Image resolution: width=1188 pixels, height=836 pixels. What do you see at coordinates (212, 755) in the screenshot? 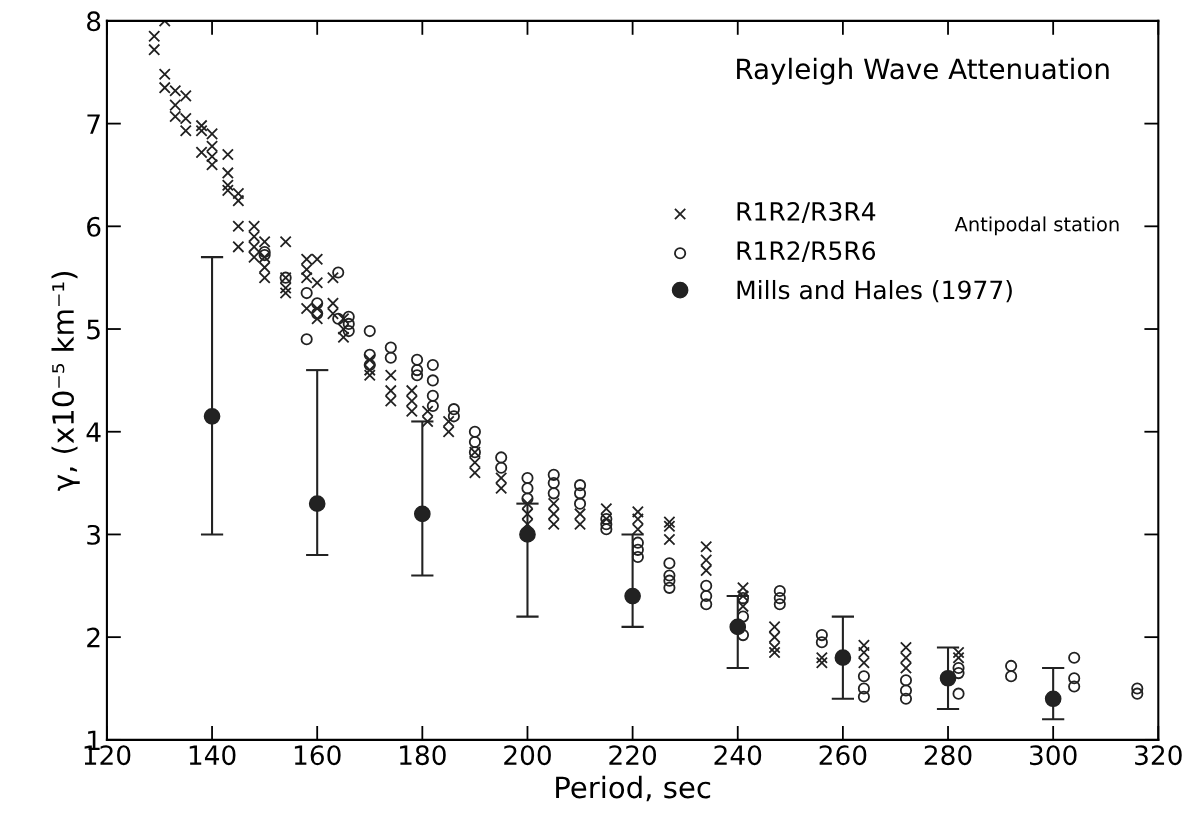
I see `x-tick-label: 140` at bounding box center [212, 755].